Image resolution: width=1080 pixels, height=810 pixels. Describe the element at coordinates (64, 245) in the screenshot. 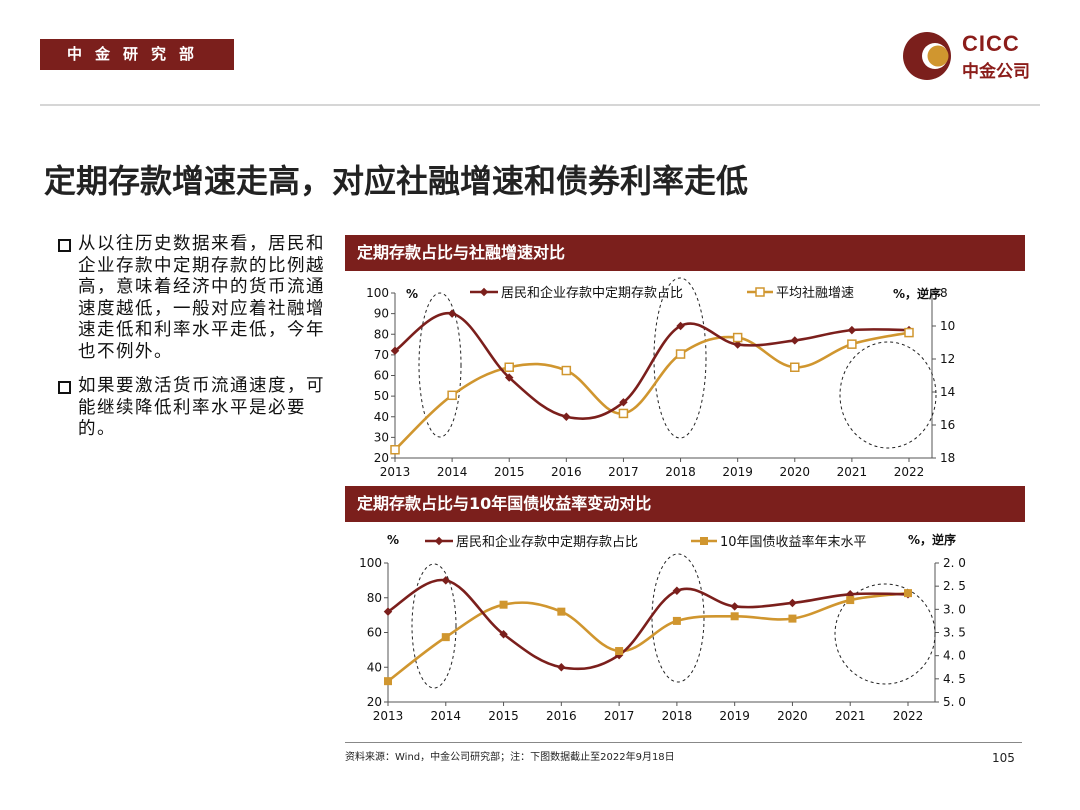

I see `bullet-square-icon` at that location.